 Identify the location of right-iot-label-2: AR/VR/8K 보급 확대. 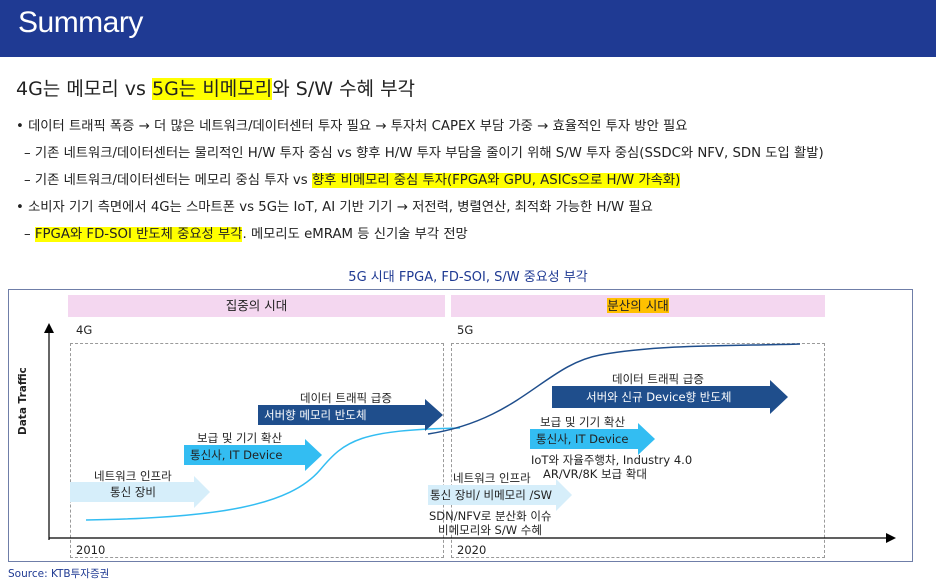
(595, 474).